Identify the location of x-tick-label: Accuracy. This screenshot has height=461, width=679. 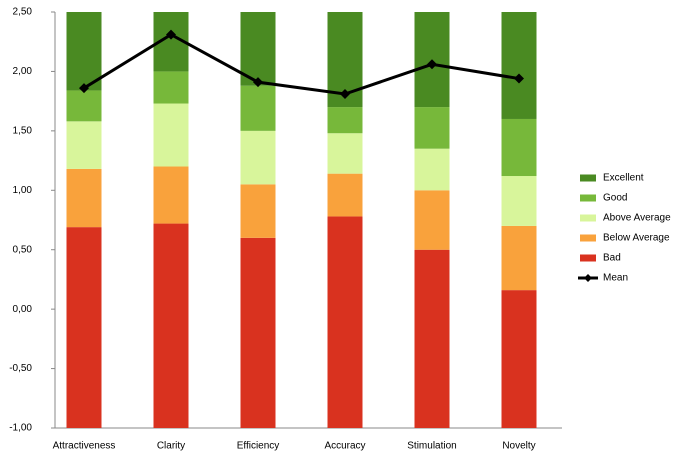
(344, 446).